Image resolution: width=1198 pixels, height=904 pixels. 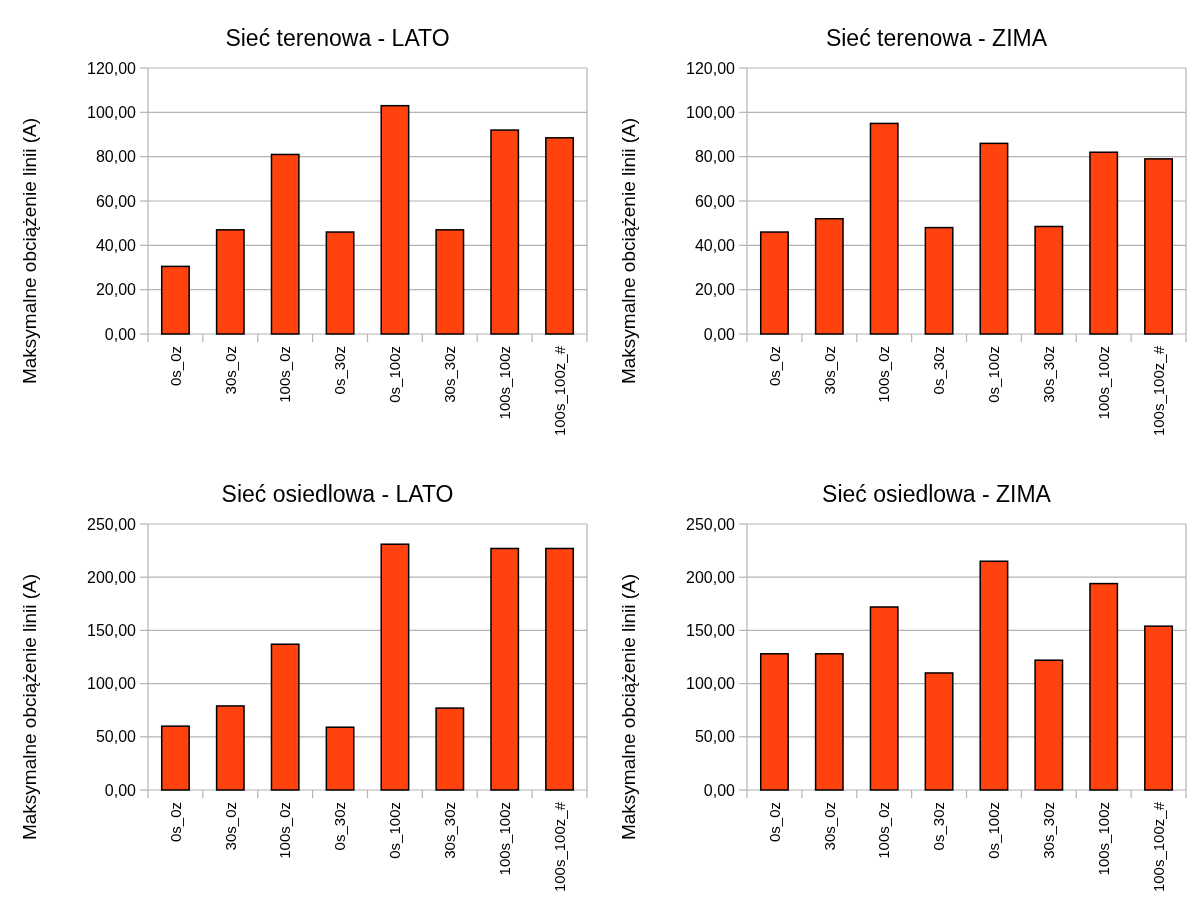 I want to click on chart-title: Sieć osiedlowa - ZIMA, so click(x=937, y=494).